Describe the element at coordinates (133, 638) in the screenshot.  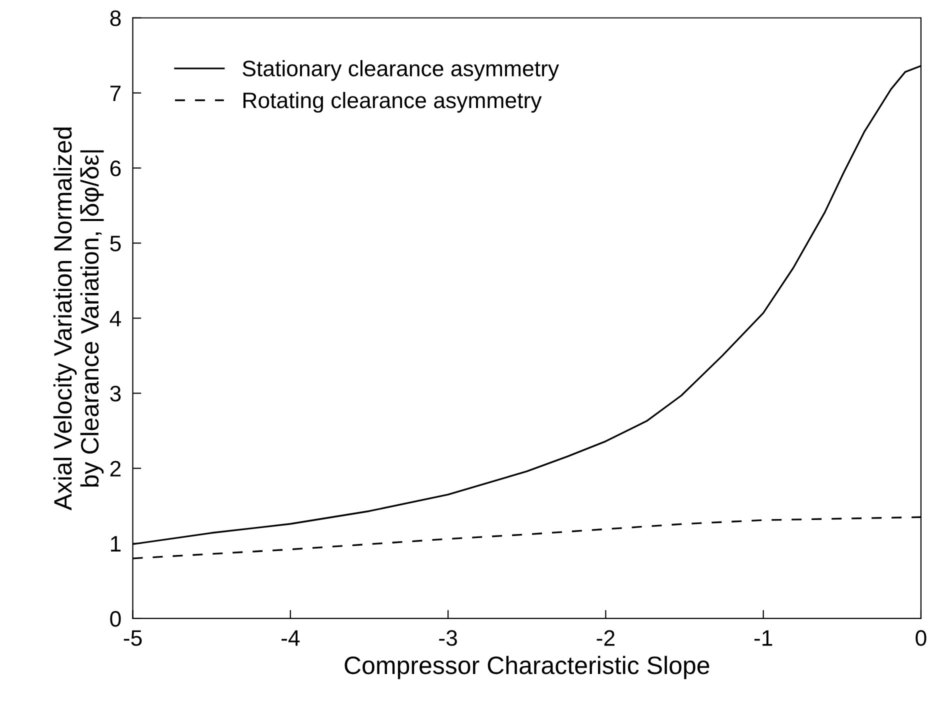
I see `x-tick-label: -5` at that location.